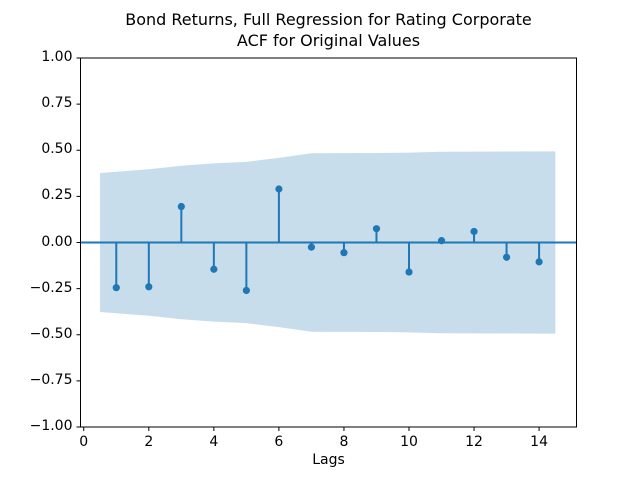 The width and height of the screenshot is (640, 480). Describe the element at coordinates (474, 442) in the screenshot. I see `x-tick-label: 12` at that location.